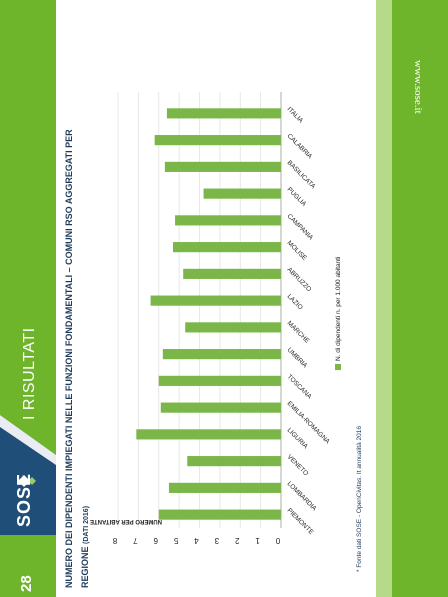  Describe the element at coordinates (221, 354) in the screenshot. I see `bar-umbria` at that location.